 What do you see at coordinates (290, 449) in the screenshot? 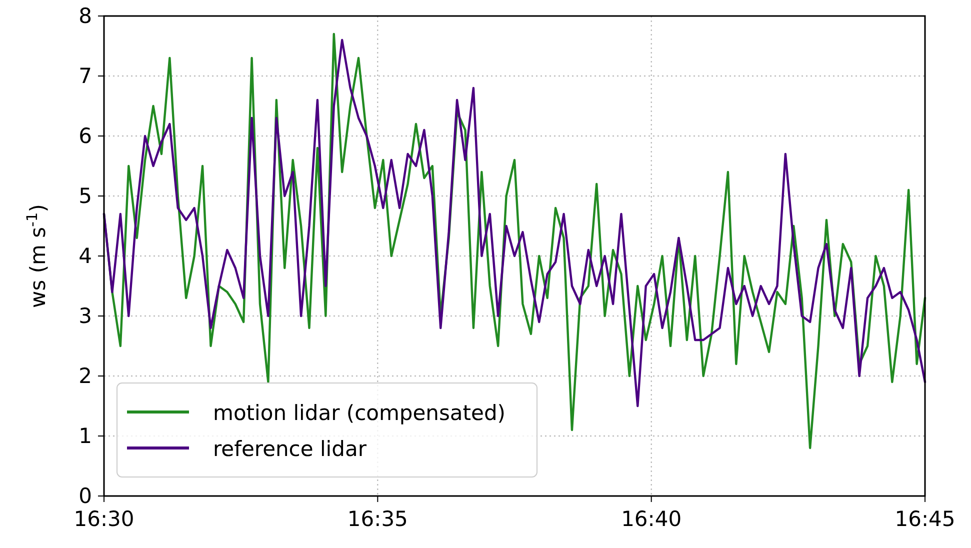
I see `legend-label: reference lidar` at bounding box center [290, 449].